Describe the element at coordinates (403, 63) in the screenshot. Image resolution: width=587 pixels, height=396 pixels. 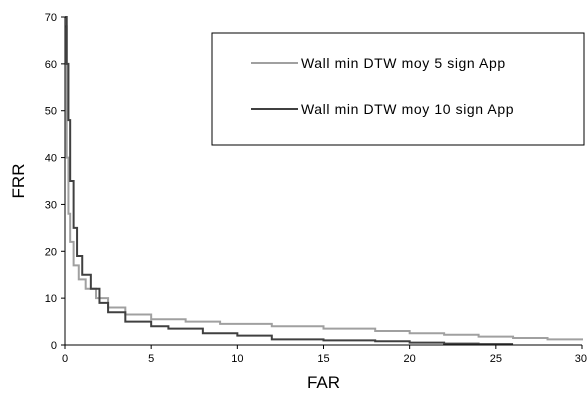
I see `legend-label-series-1: Wall min DTW moy 5 sign App` at that location.